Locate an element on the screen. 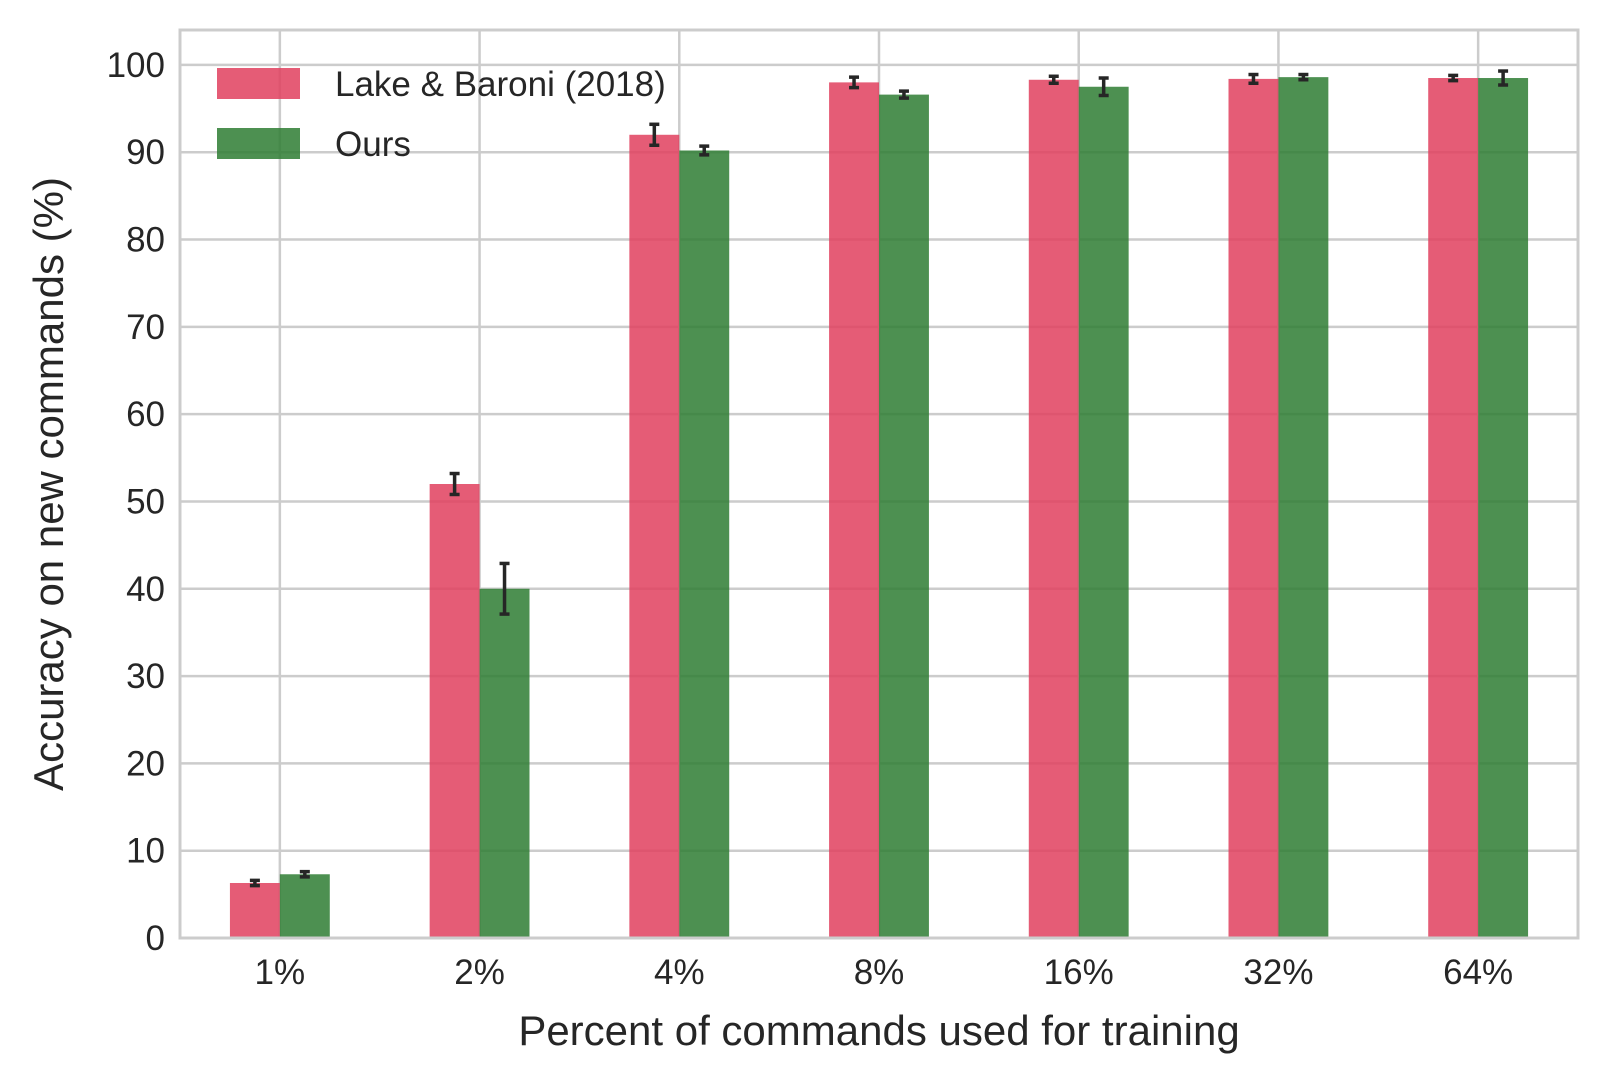  y-tick-labels: 0 10 20 30 40 50 60 70 80 90 100 is located at coordinates (136, 502).